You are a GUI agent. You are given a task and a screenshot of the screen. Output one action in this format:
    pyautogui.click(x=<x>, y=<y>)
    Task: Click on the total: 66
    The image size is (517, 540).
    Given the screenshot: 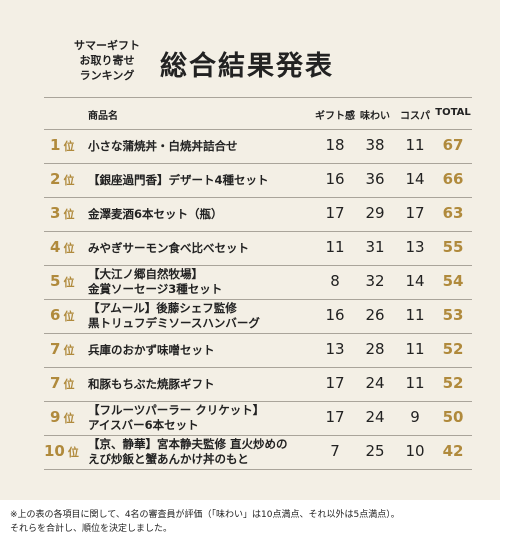 What is the action you would take?
    pyautogui.click(x=453, y=179)
    